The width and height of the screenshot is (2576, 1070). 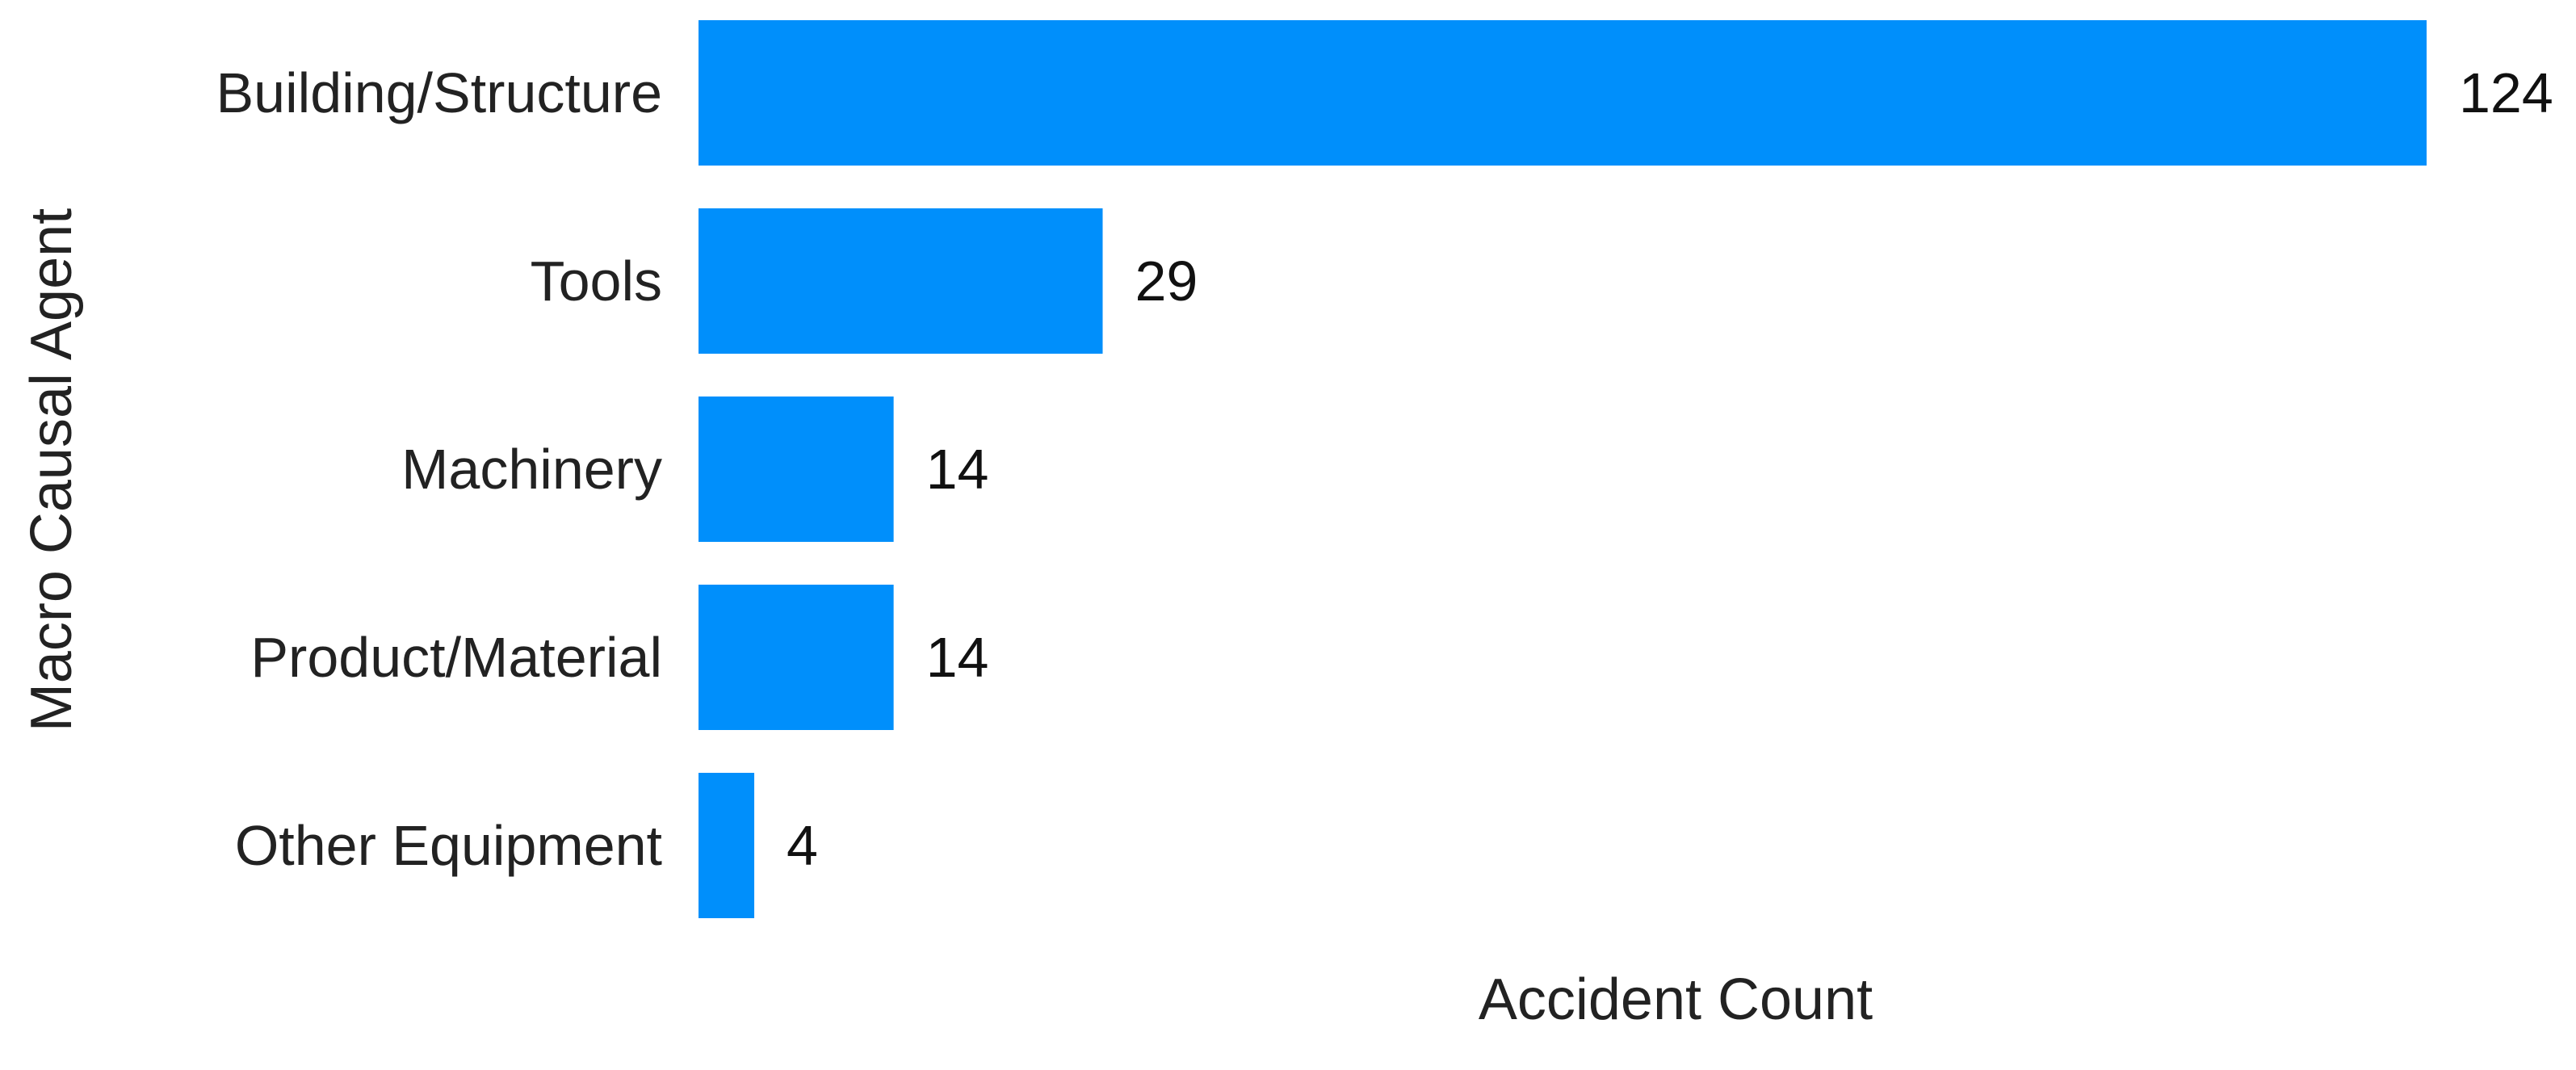 What do you see at coordinates (2506, 92) in the screenshot?
I see `value-label-0: 124` at bounding box center [2506, 92].